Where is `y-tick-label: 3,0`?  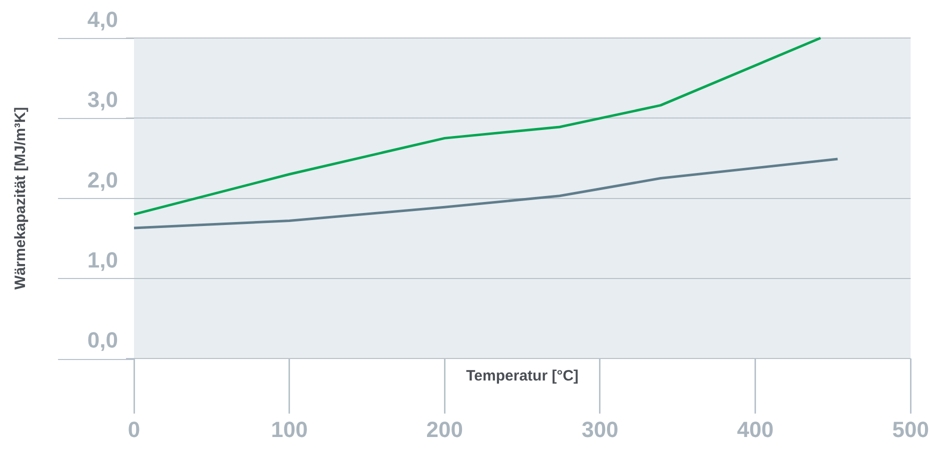
y-tick-label: 3,0 is located at coordinates (102, 99).